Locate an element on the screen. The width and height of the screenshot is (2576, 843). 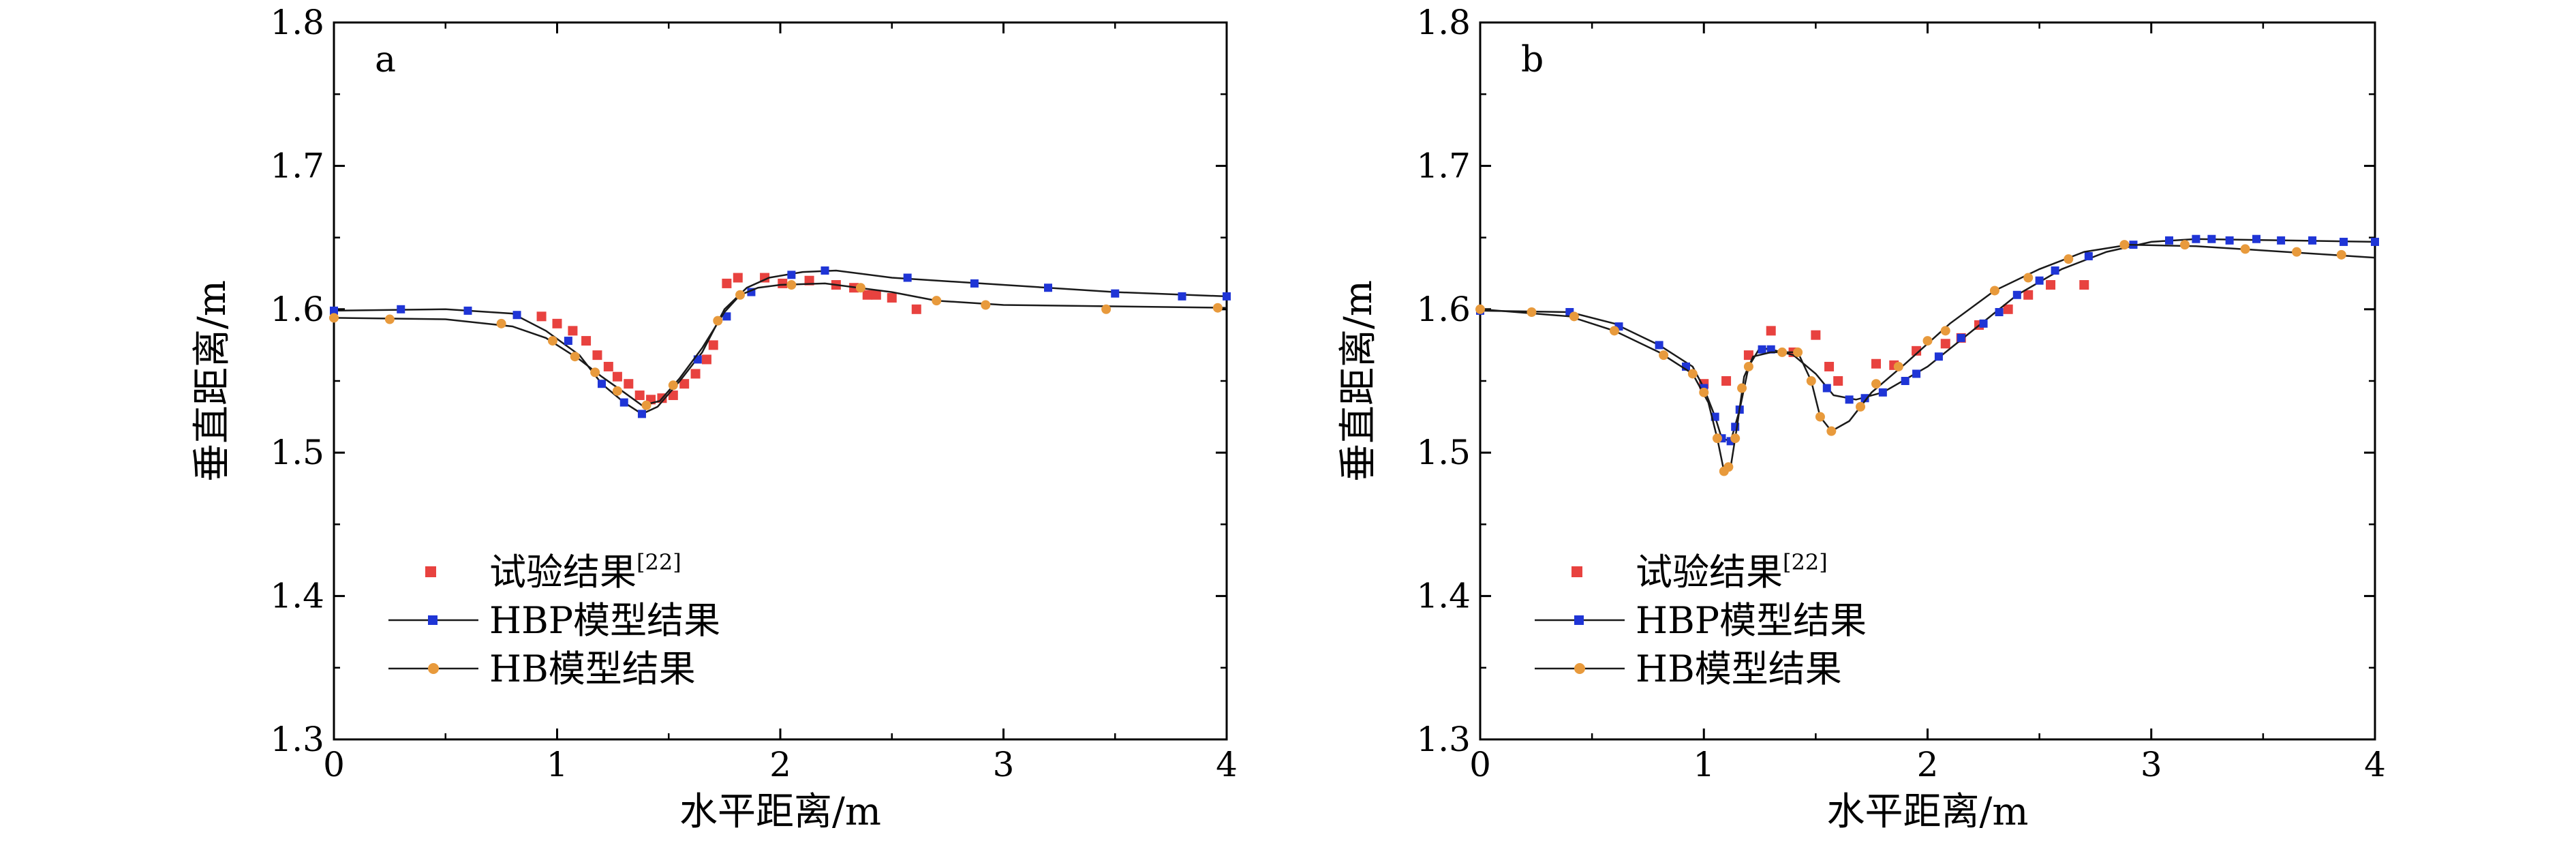
panel-label: b is located at coordinates (1532, 60).